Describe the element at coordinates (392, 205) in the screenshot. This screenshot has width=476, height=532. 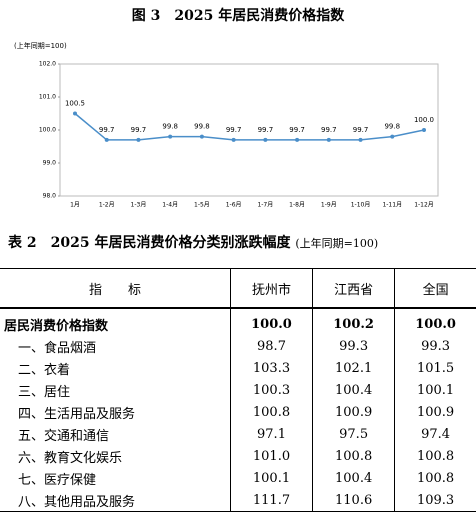
I see `x-tick-label: 1-11月` at that location.